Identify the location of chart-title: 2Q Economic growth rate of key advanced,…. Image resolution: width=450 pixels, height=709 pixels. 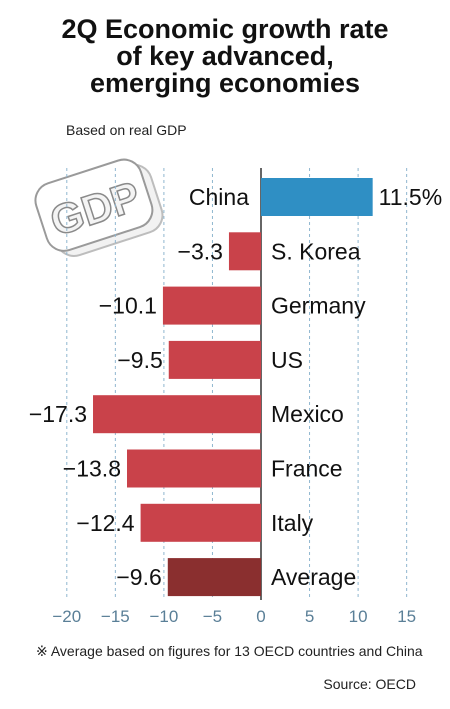
(225, 56).